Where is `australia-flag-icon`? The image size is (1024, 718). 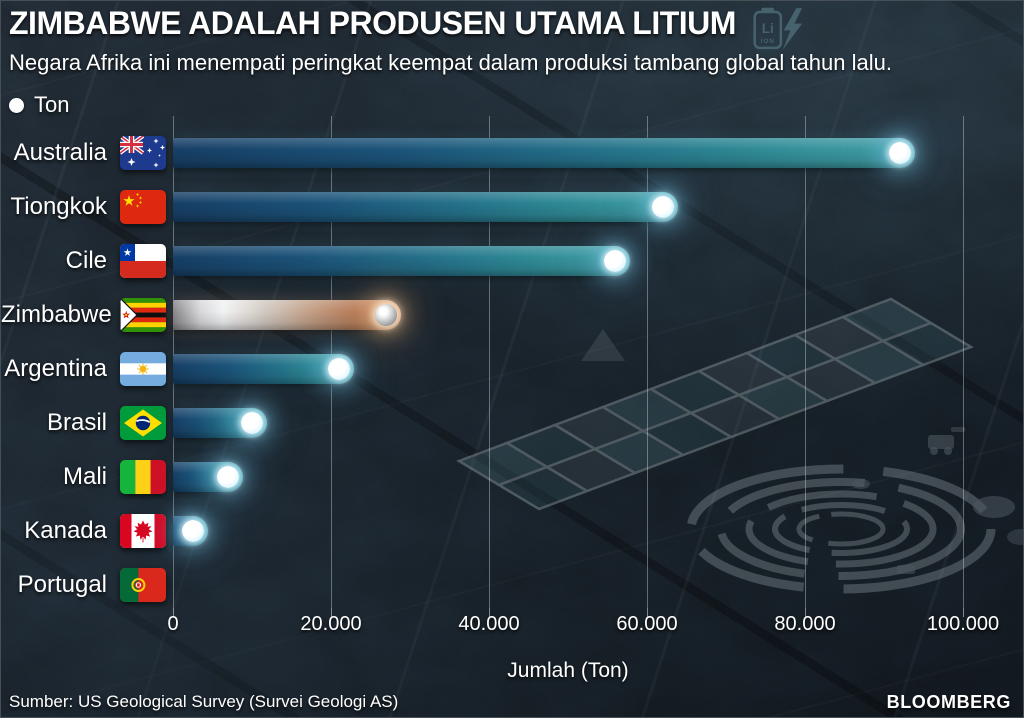
australia-flag-icon is located at coordinates (143, 153).